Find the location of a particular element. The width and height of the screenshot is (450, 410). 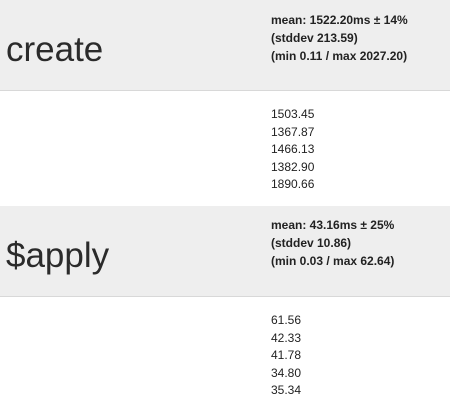

stddev-text: (stddev 10.86) is located at coordinates (311, 243).